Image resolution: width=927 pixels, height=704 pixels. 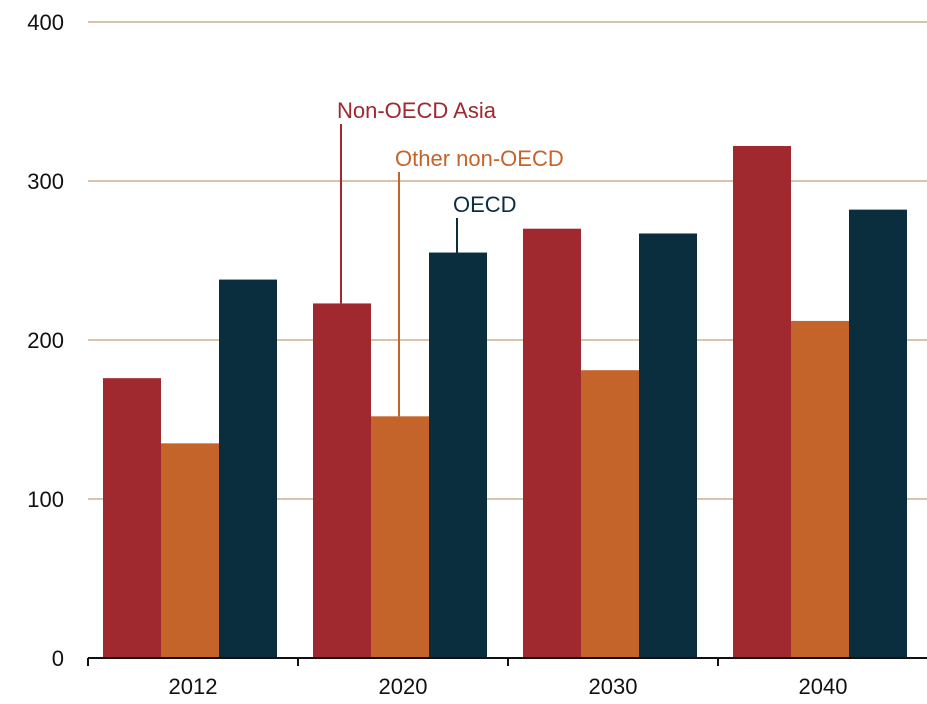 What do you see at coordinates (193, 686) in the screenshot?
I see `x-tick-label-2012: 2012` at bounding box center [193, 686].